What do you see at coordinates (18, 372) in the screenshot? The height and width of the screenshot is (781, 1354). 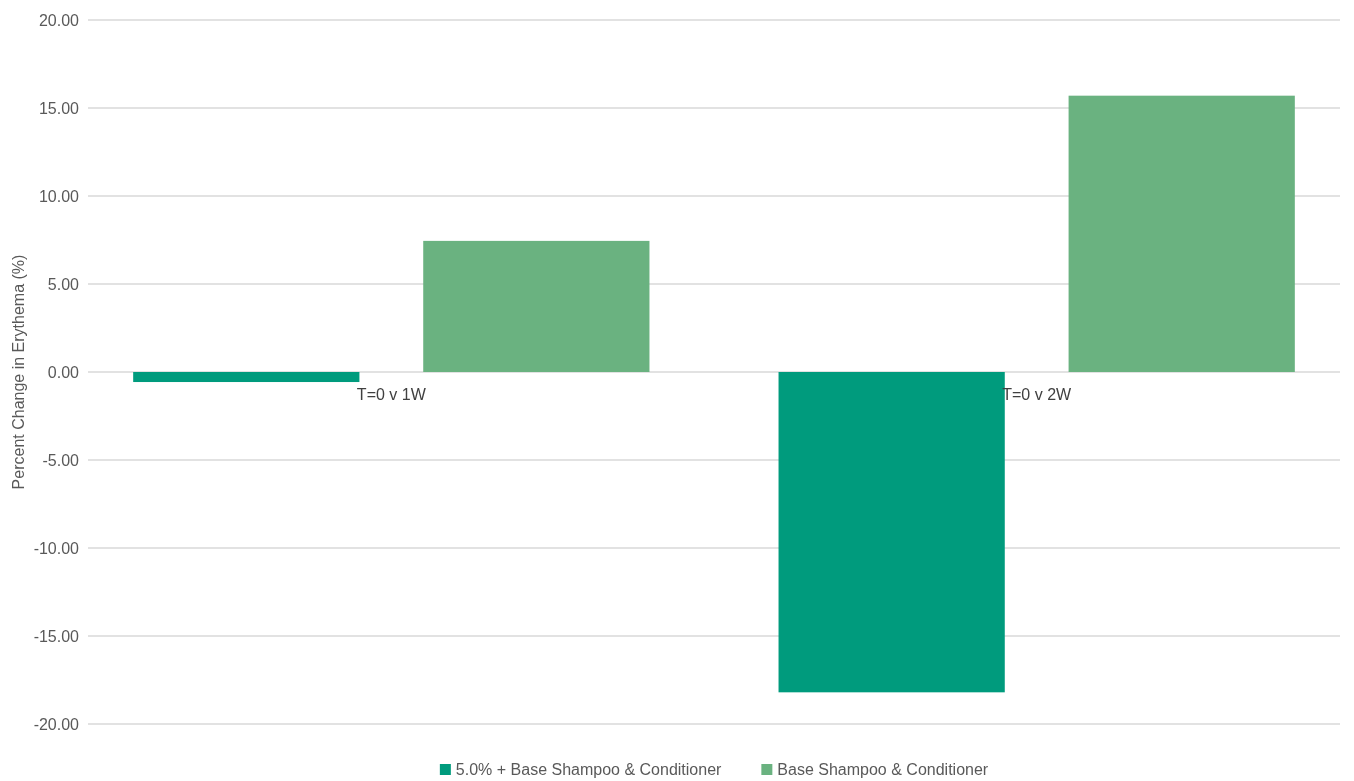 I see `y-axis-title: Percent Change in Erythema (%)` at bounding box center [18, 372].